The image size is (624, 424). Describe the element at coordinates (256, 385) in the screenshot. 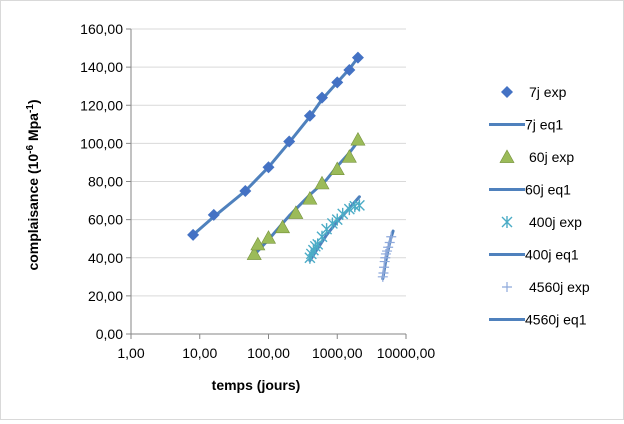

I see `x-axis-title: temps (jours)` at that location.